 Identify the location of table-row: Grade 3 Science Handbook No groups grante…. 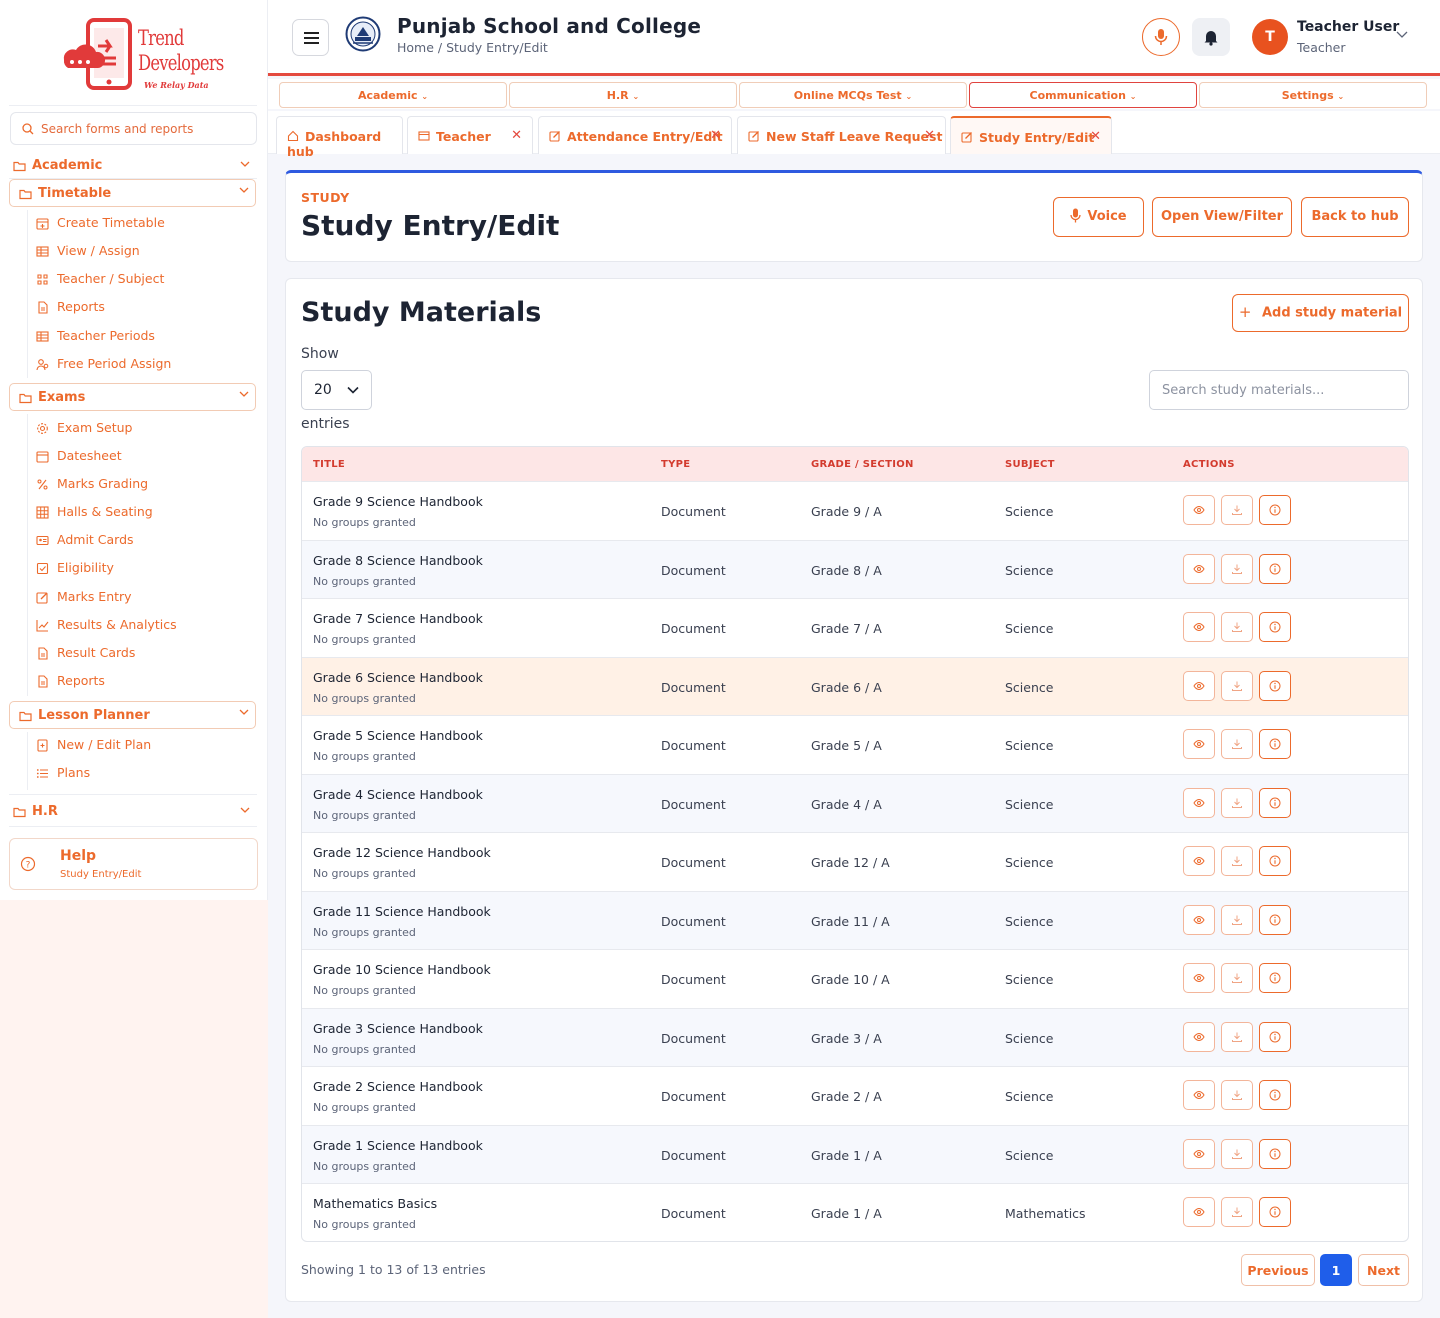
(855, 1037).